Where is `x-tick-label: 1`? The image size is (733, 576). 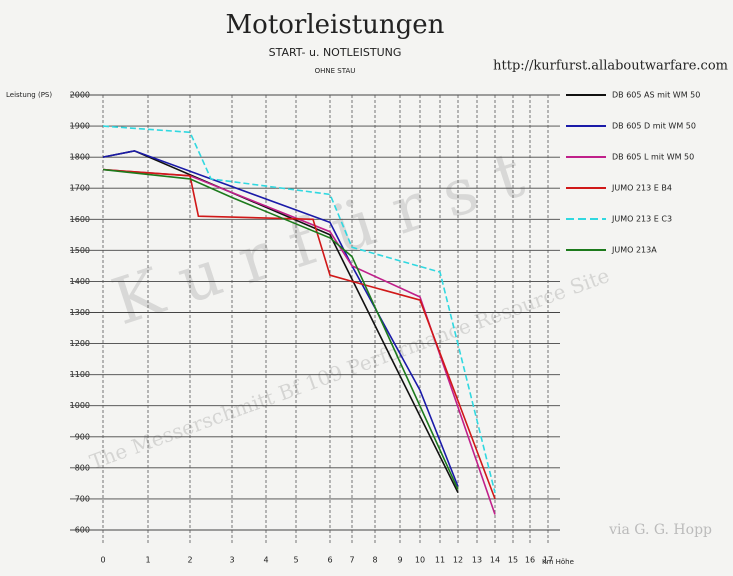
x-tick-label: 1 is located at coordinates (147, 560).